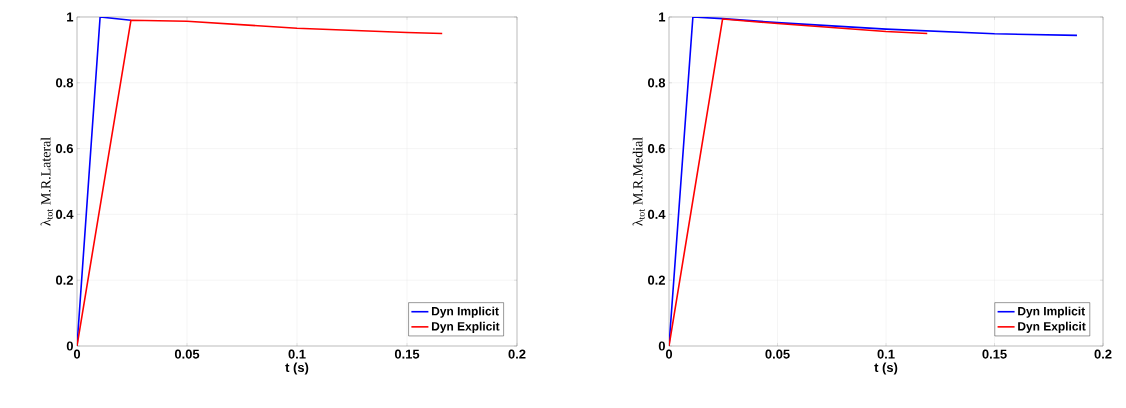  Describe the element at coordinates (638, 181) in the screenshot. I see `y-axis-title: λ$_{tot}$ M.R.Medial` at that location.